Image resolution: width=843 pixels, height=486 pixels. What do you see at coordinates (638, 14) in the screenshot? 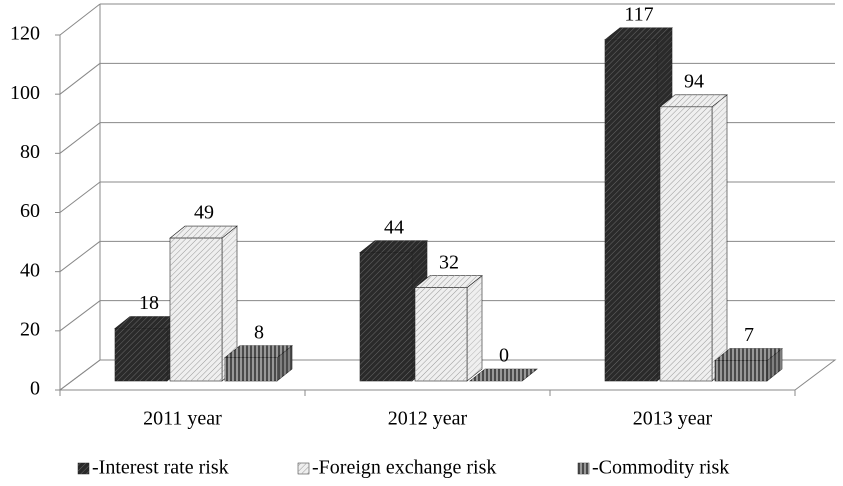
I see `data-label: 117` at bounding box center [638, 14].